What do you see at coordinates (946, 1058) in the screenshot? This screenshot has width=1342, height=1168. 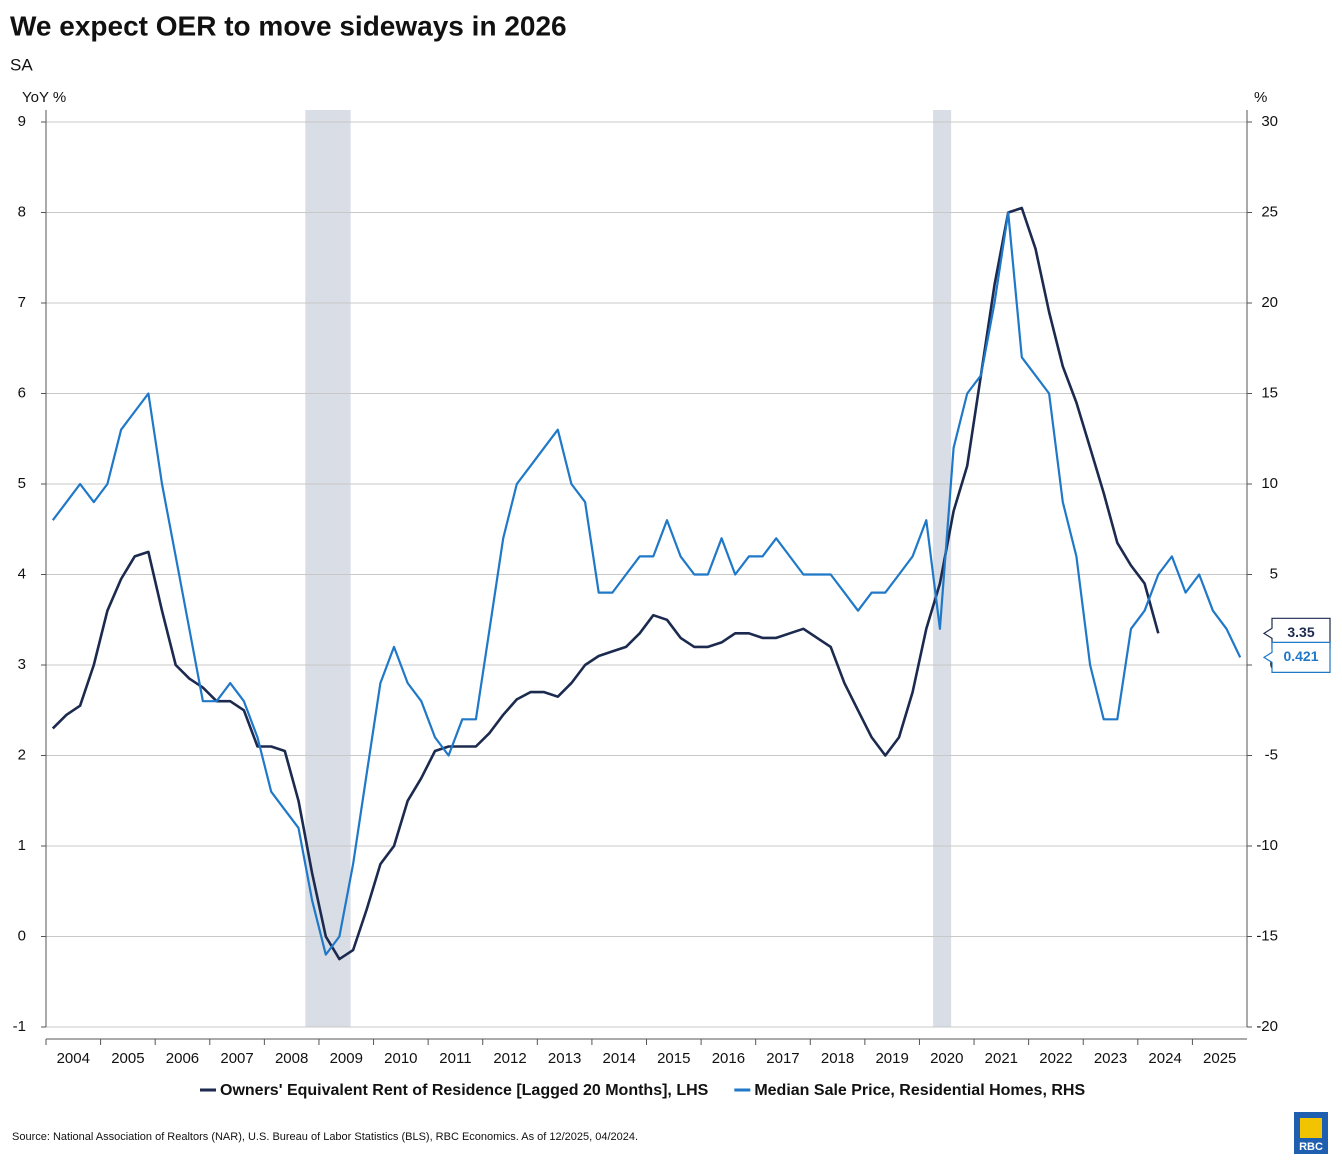 I see `x-tick-label: 2020` at bounding box center [946, 1058].